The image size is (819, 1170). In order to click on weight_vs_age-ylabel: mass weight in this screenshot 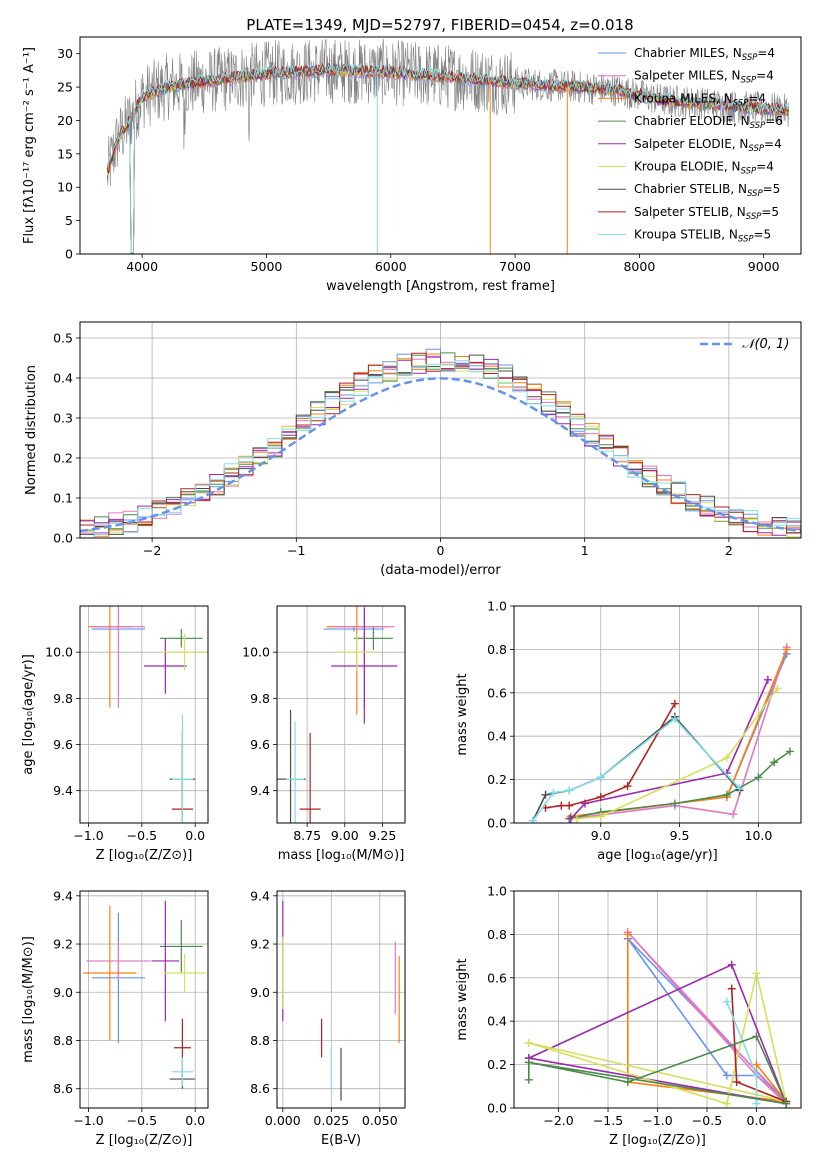, I will do `click(462, 714)`.